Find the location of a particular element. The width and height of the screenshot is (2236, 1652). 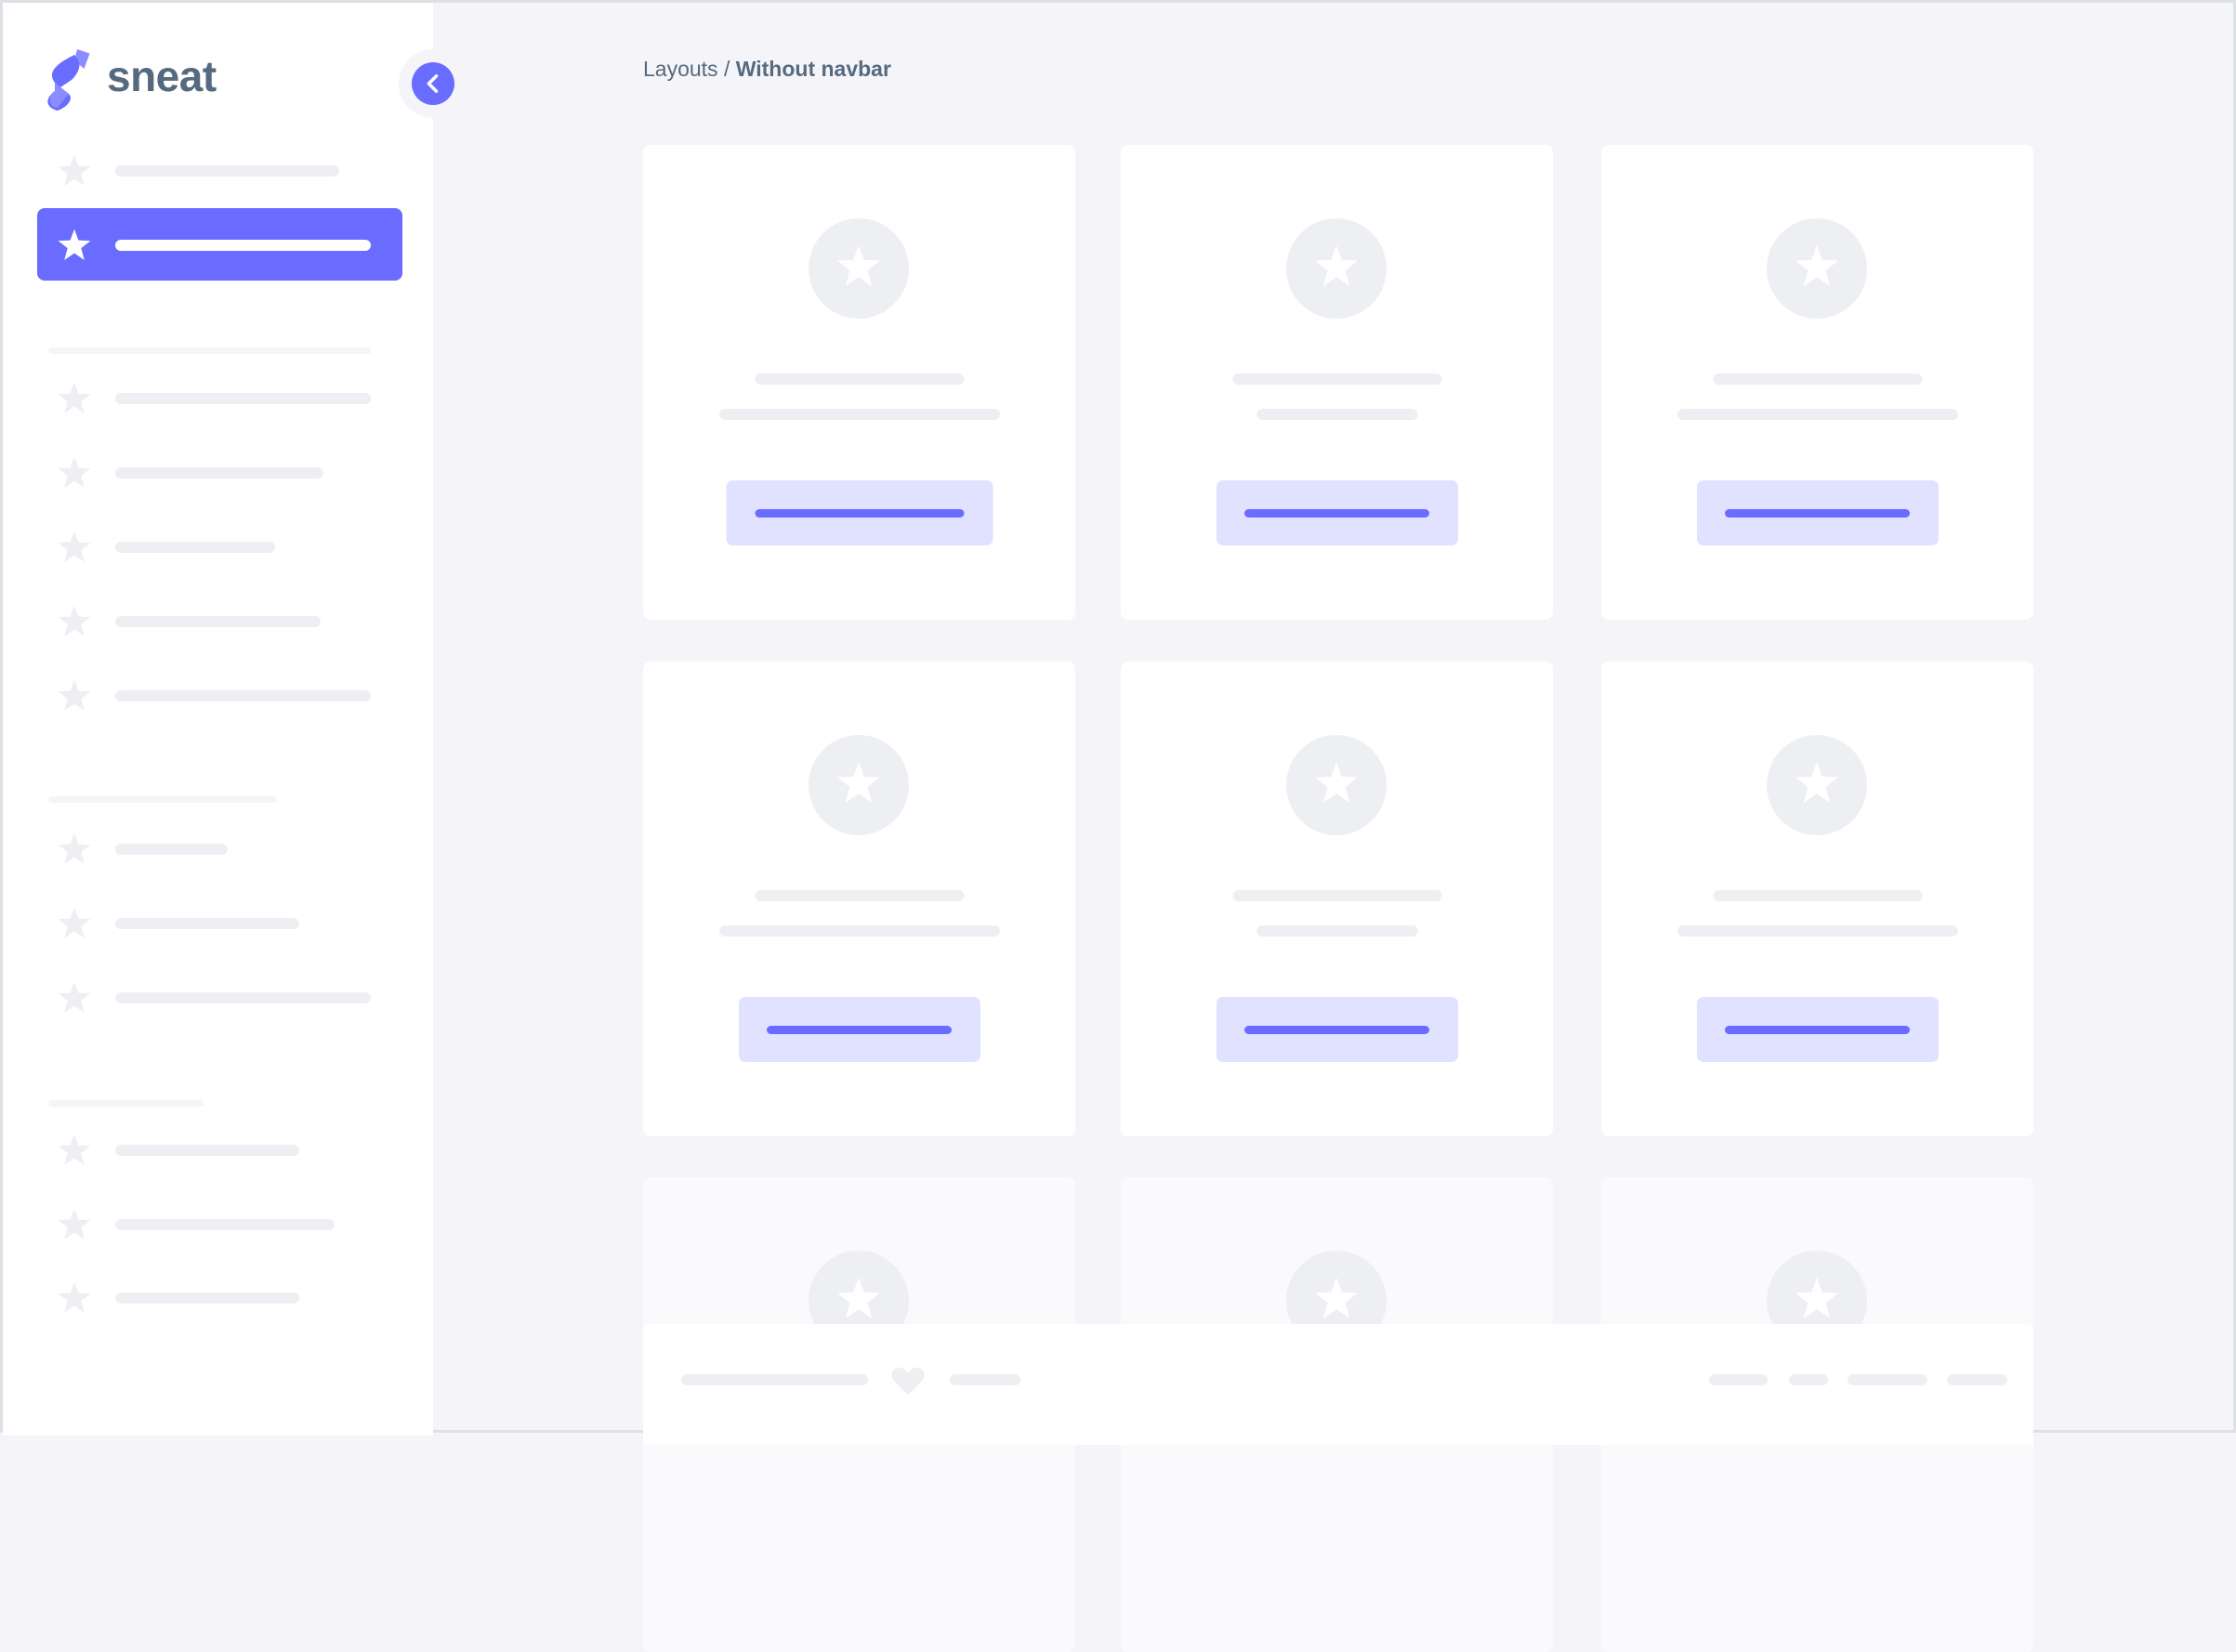

breadcrumb-current: Without navbar is located at coordinates (813, 69).